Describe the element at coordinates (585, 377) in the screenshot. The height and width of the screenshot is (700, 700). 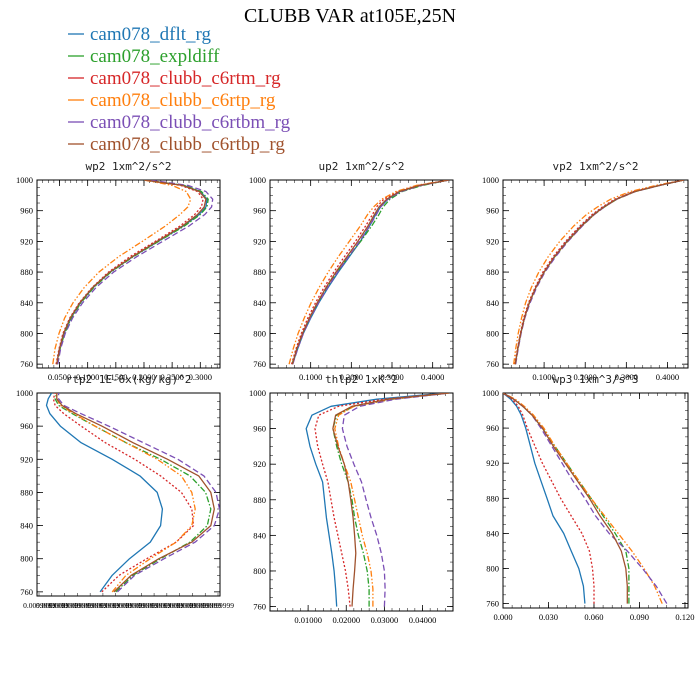
I see `x-tick-label: 0.2000` at that location.